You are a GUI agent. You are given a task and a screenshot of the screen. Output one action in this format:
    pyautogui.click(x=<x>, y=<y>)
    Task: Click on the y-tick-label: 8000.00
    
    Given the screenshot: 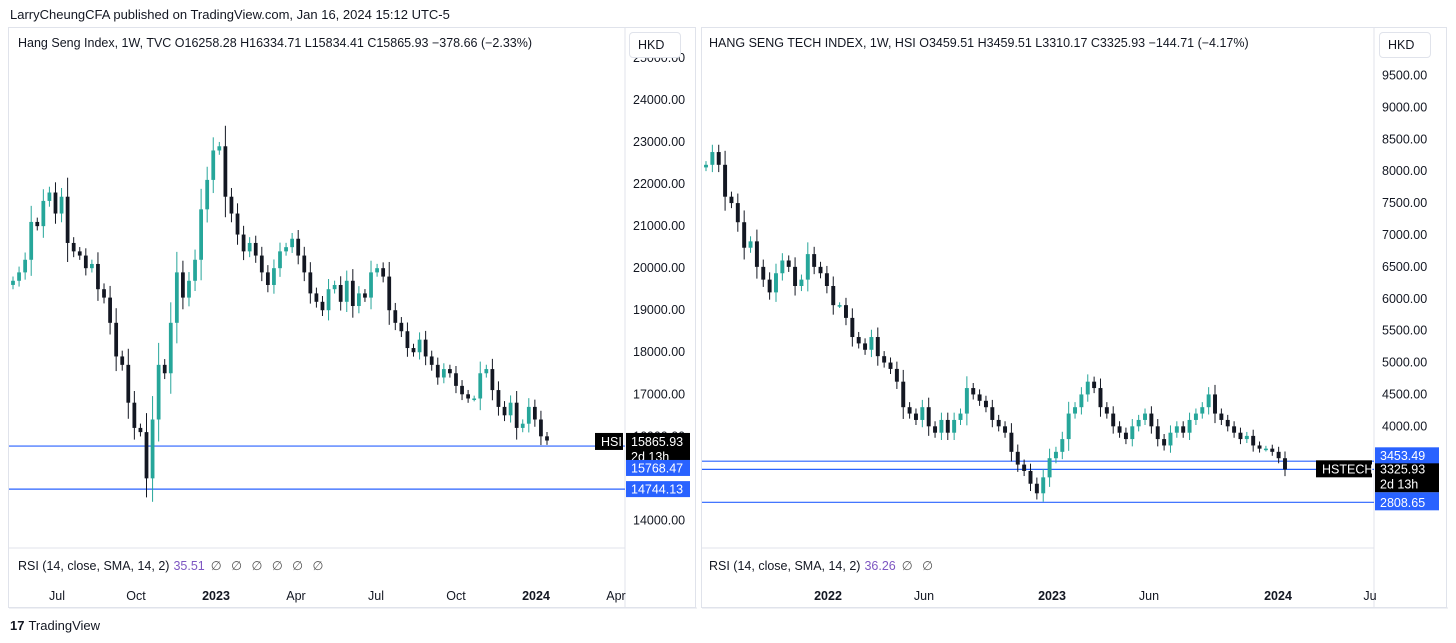 What is the action you would take?
    pyautogui.click(x=1404, y=171)
    